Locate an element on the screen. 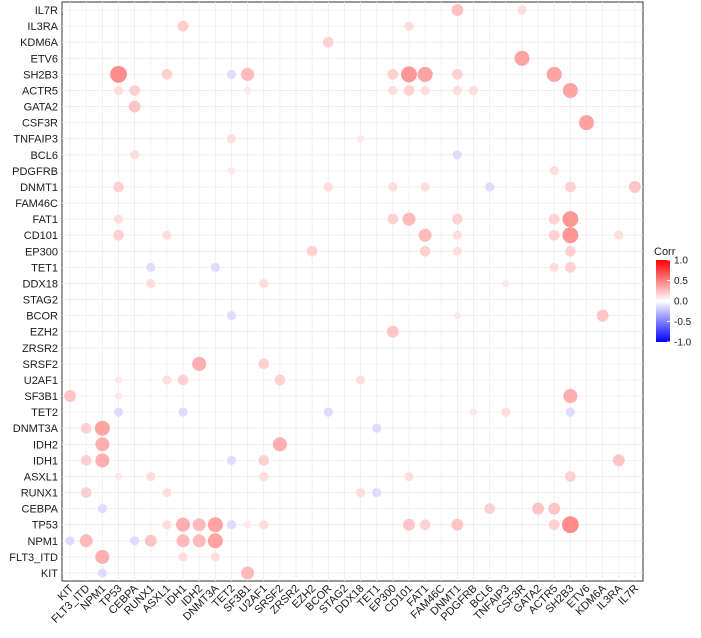 The width and height of the screenshot is (701, 638). y-tick-label: TET1 is located at coordinates (44, 268).